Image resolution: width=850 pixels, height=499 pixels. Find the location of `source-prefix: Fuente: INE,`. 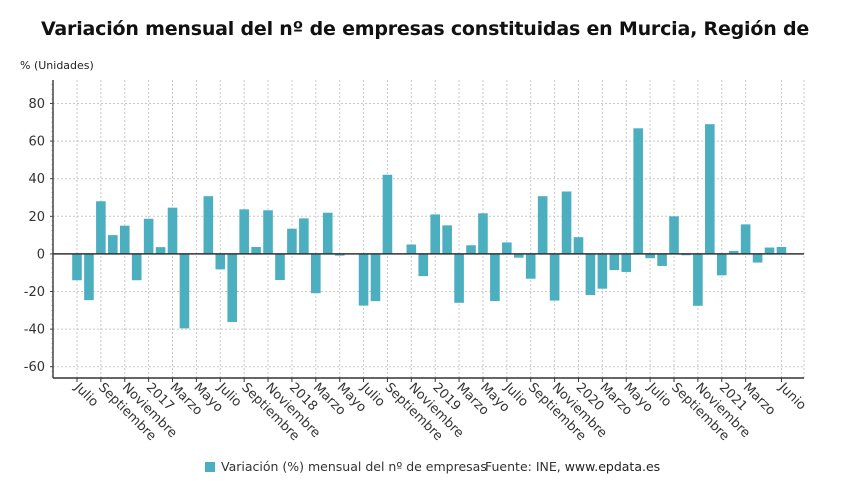

source-prefix: Fuente: INE, is located at coordinates (525, 466).